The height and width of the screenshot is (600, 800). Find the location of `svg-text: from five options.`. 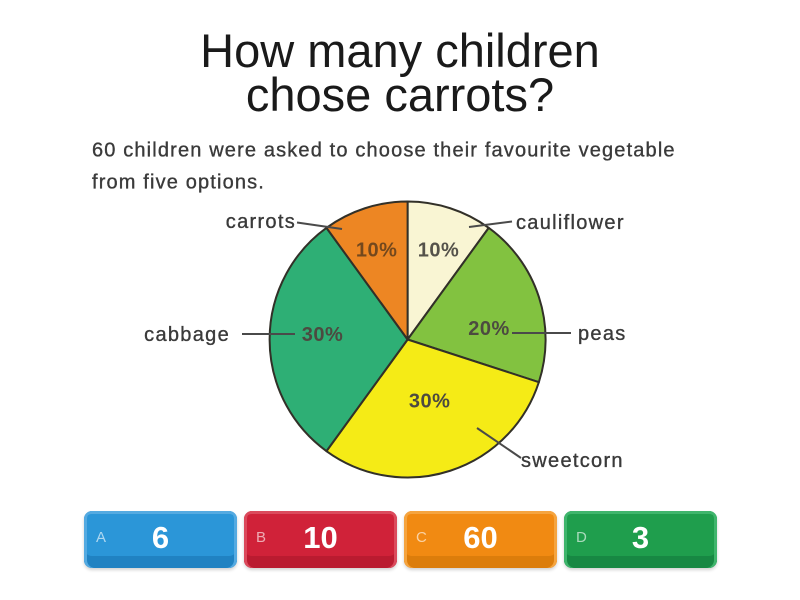

svg-text: from five options. is located at coordinates (178, 183).